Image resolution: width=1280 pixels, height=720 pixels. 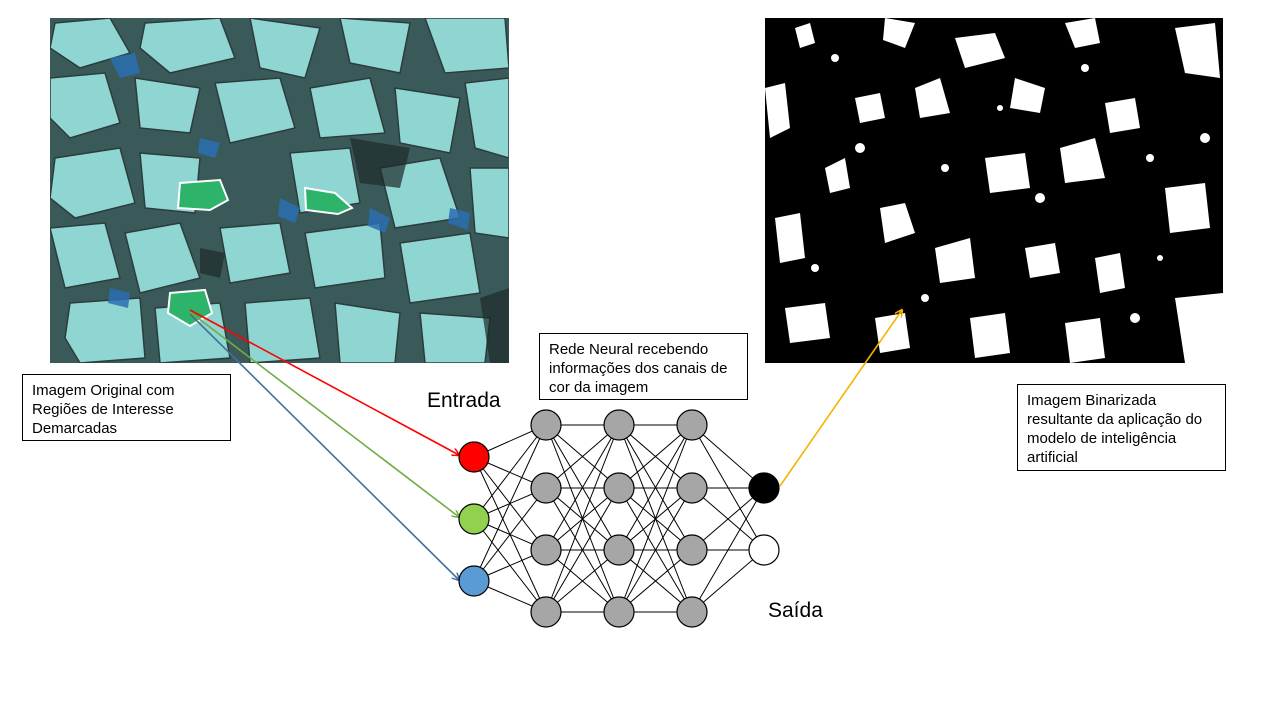 I want to click on blue-input-arrow, so click(x=324, y=446).